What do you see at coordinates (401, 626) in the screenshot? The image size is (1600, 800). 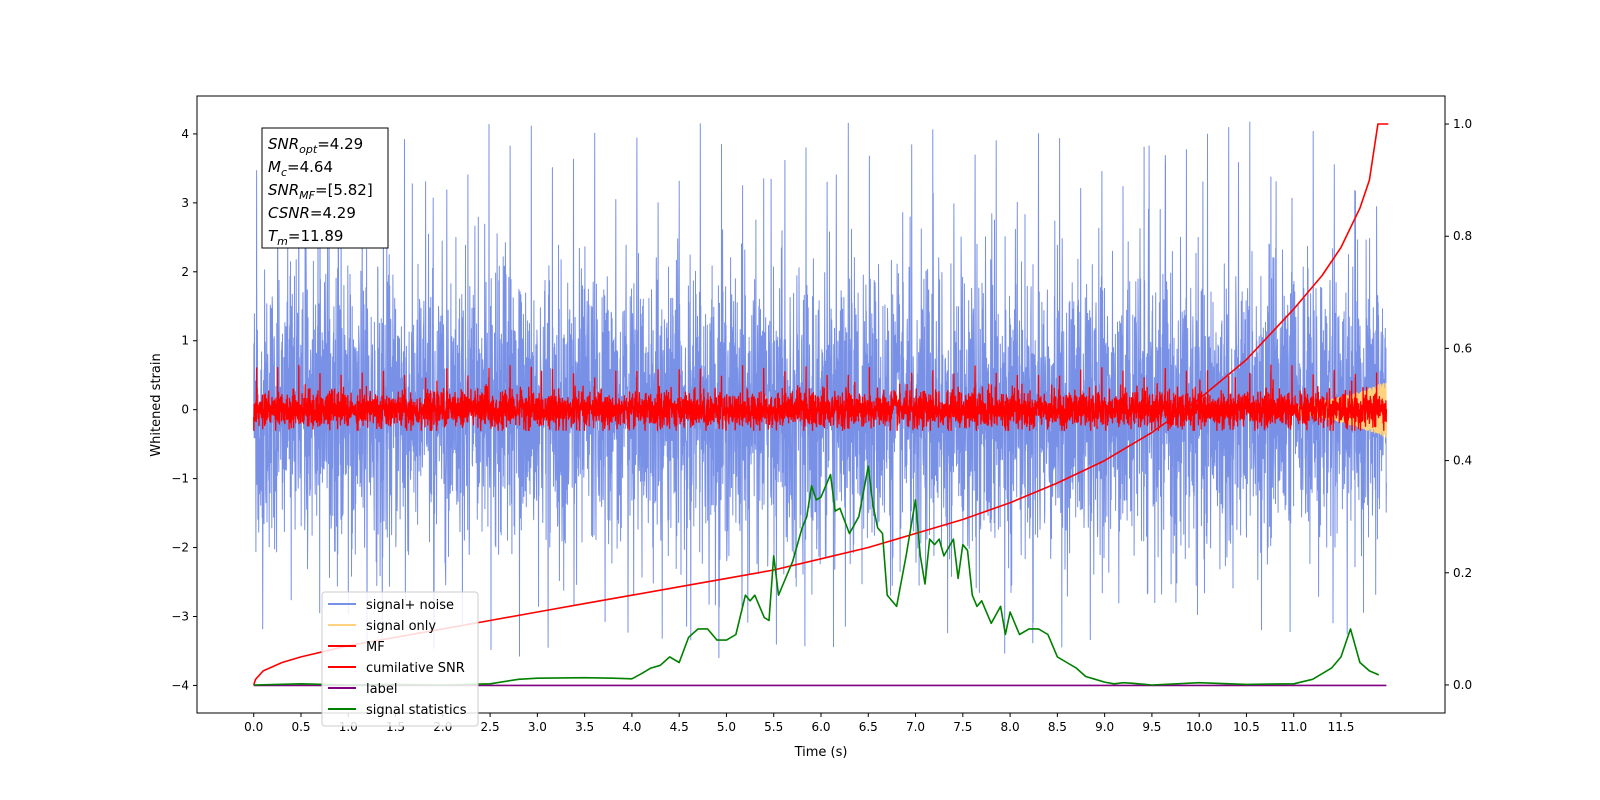 I see `legend-label: signal only` at bounding box center [401, 626].